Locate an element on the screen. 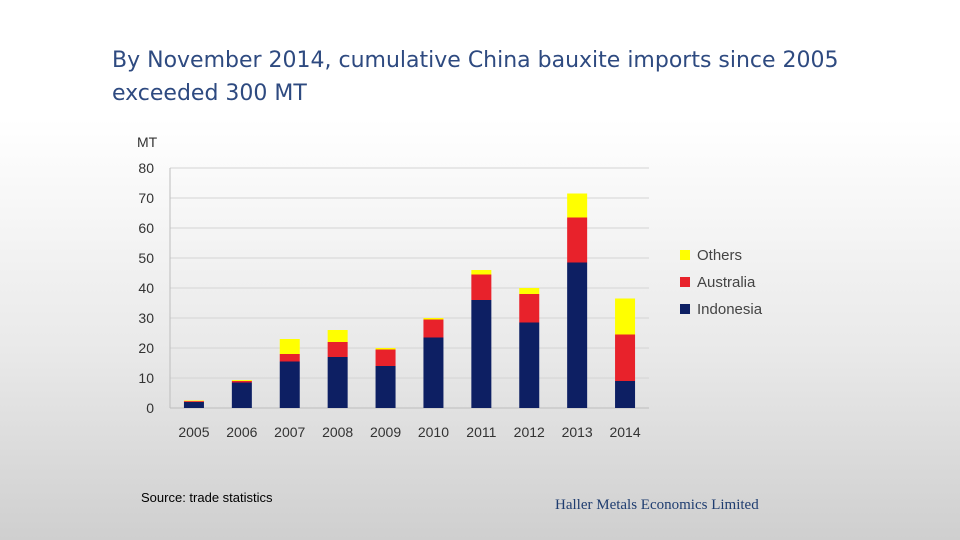  x-tick-label-2006: 2006 is located at coordinates (241, 432).